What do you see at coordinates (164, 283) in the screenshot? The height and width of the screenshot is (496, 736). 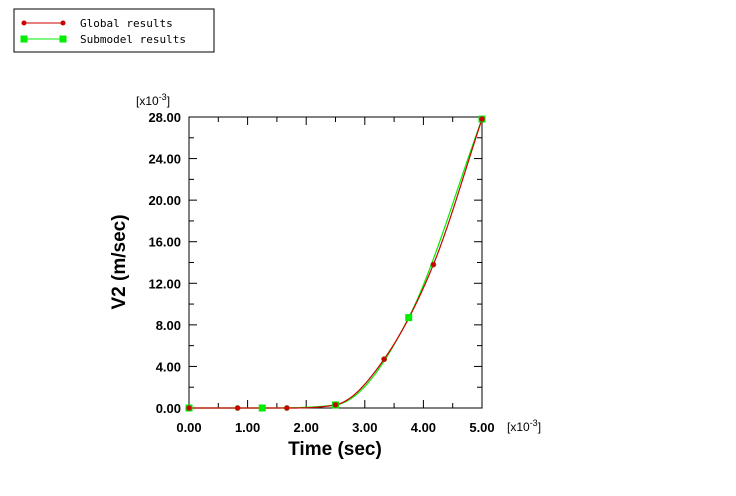 I see `y-tick-label: 12.00` at bounding box center [164, 283].